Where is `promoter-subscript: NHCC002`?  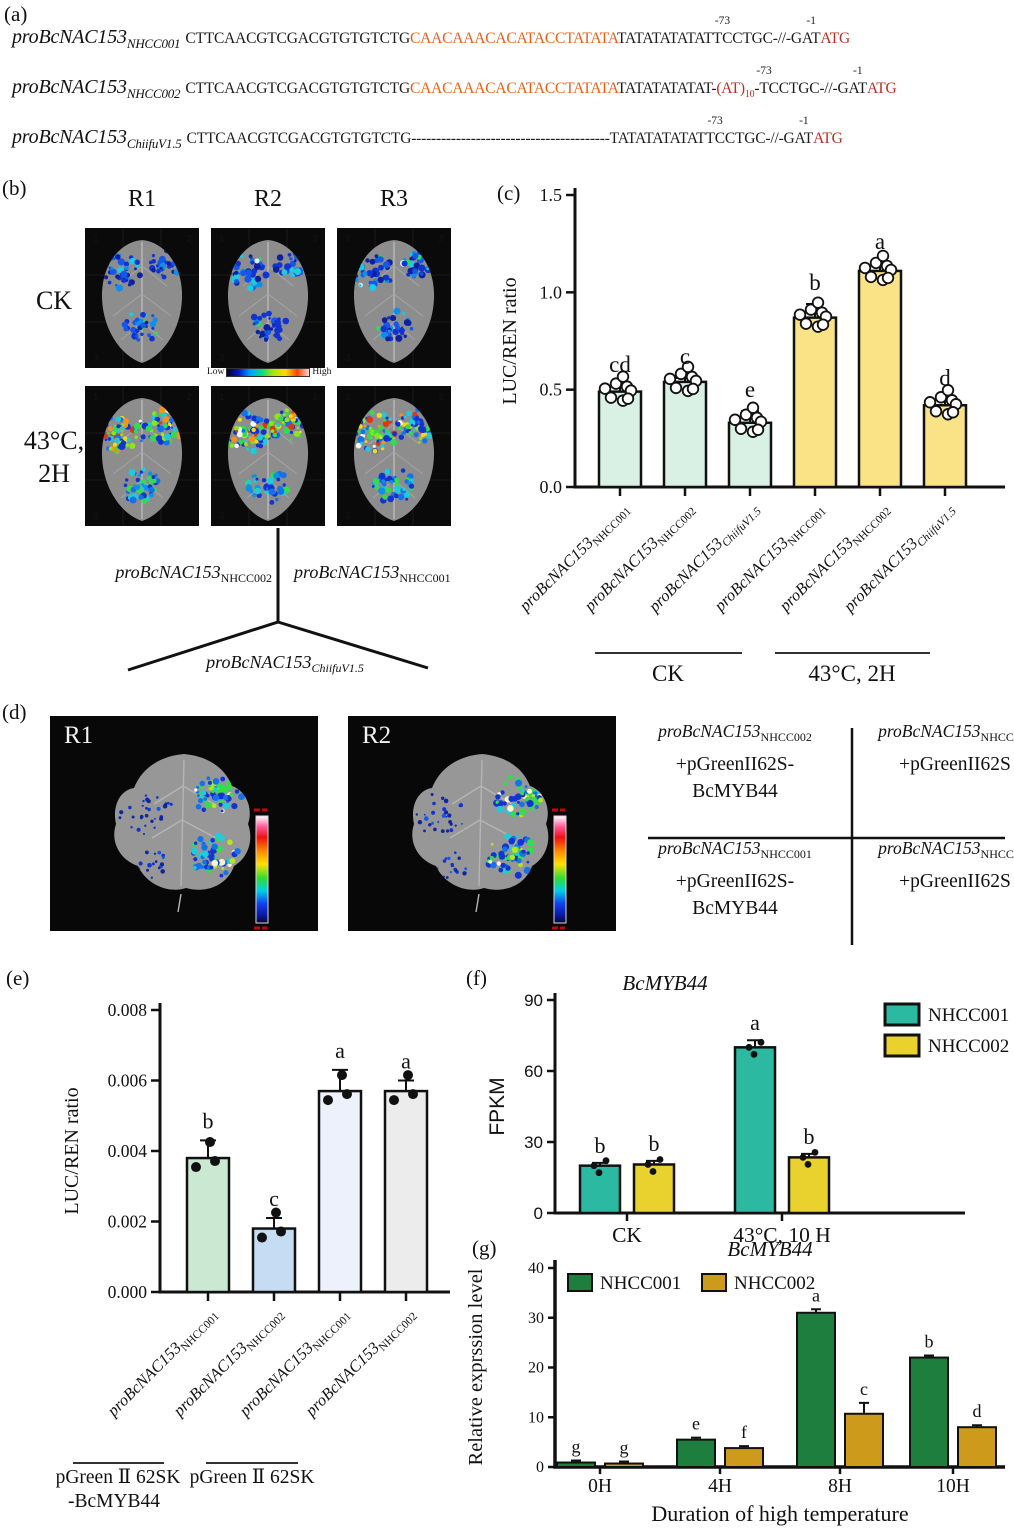
promoter-subscript: NHCC002 is located at coordinates (997, 737).